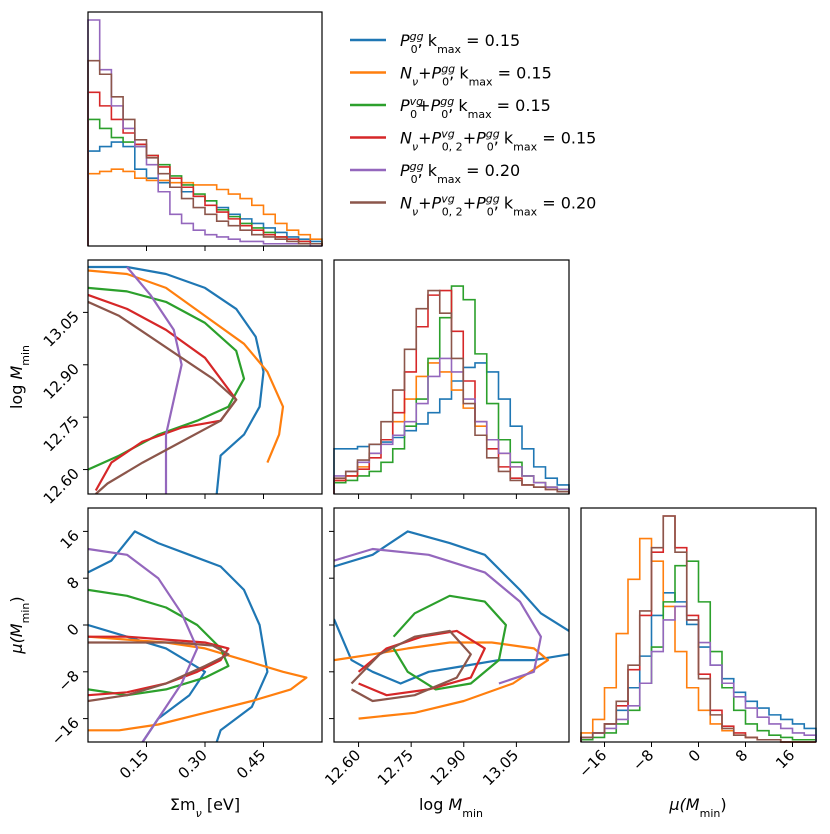 Image resolution: width=830 pixels, height=834 pixels. I want to click on ylabel-logM-part: log, so click(16, 394).